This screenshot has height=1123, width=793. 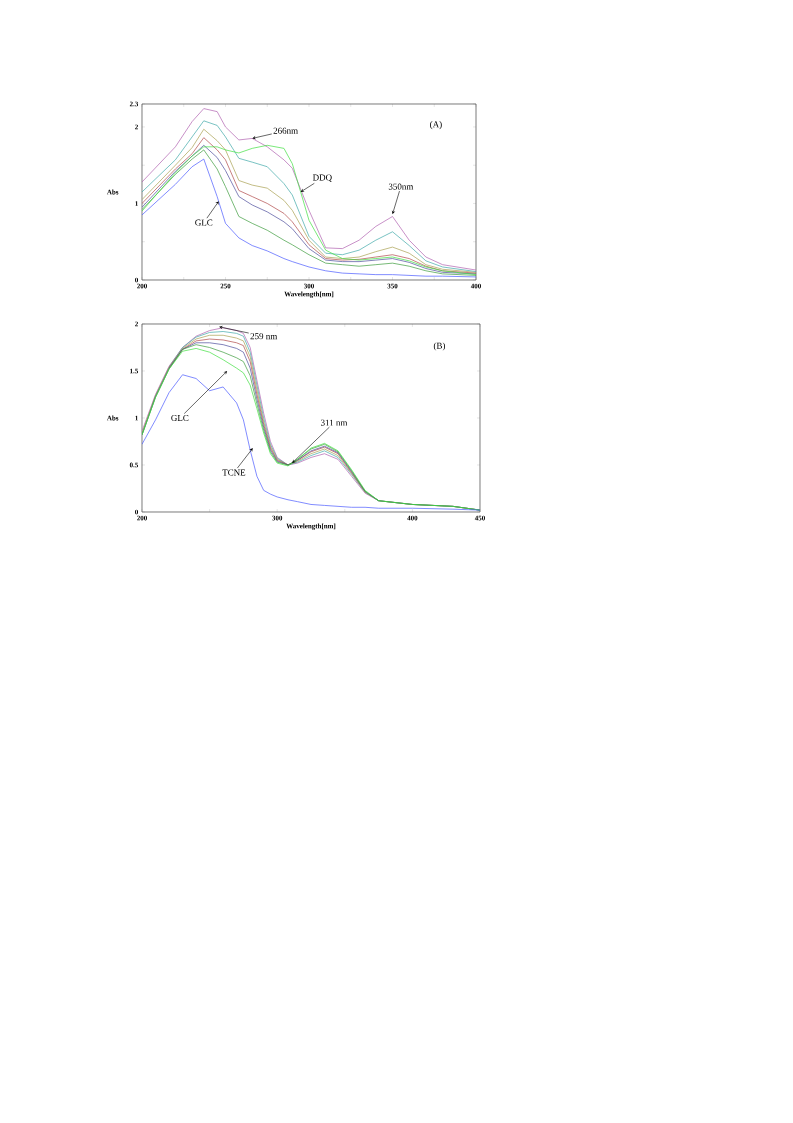 I want to click on annotation: 259 nm, so click(x=264, y=336).